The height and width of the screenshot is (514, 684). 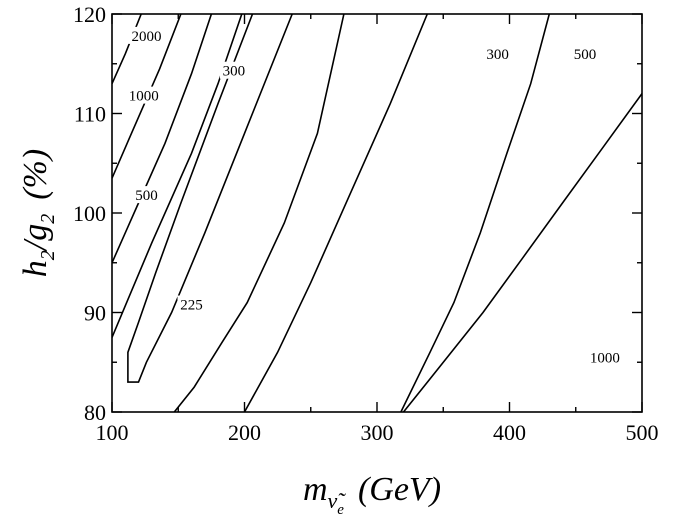 I want to click on y-axis-title: h2/g2(%), so click(x=38, y=213).